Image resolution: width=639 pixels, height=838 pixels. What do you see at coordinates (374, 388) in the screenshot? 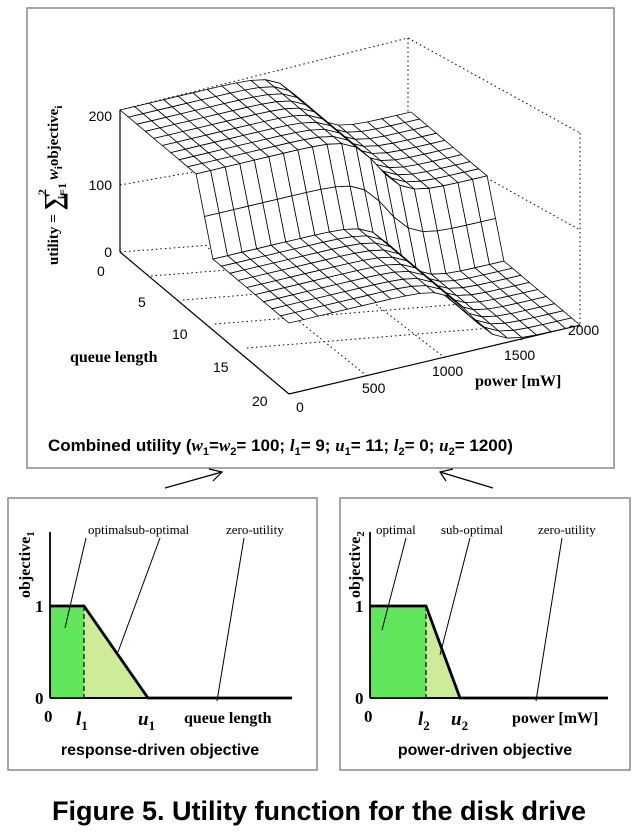
I see `power-tick-500: 500` at bounding box center [374, 388].